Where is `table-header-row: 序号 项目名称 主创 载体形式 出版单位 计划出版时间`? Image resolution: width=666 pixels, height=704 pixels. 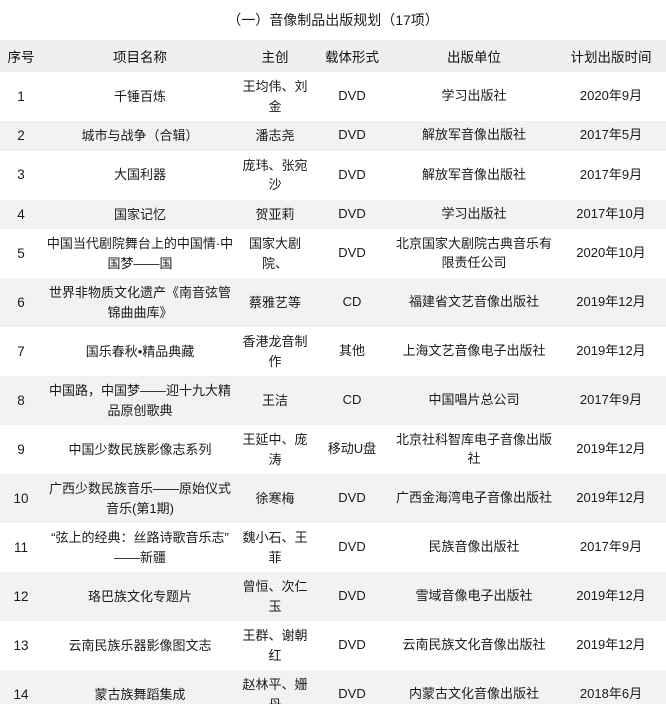
table-header-row: 序号 项目名称 主创 载体形式 出版单位 计划出版时间 is located at coordinates (333, 56).